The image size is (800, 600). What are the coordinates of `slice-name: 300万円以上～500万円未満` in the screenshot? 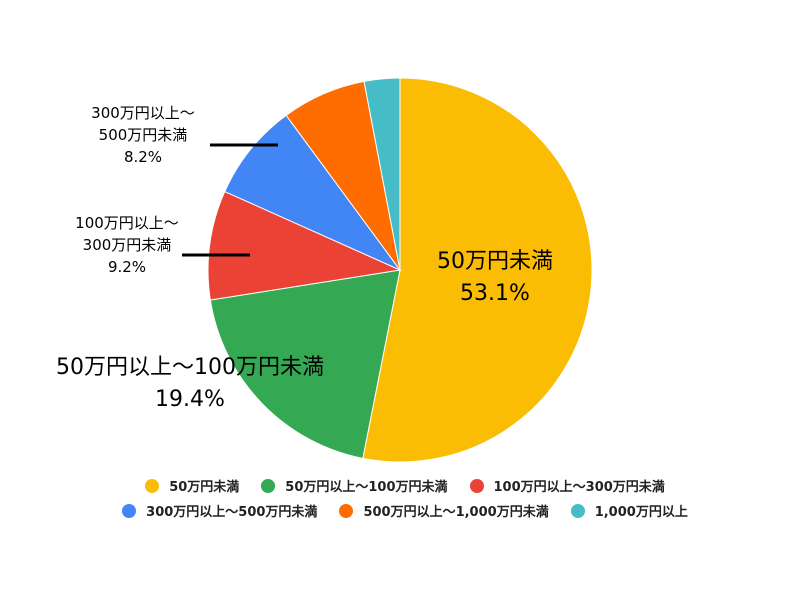 It's located at (143, 124).